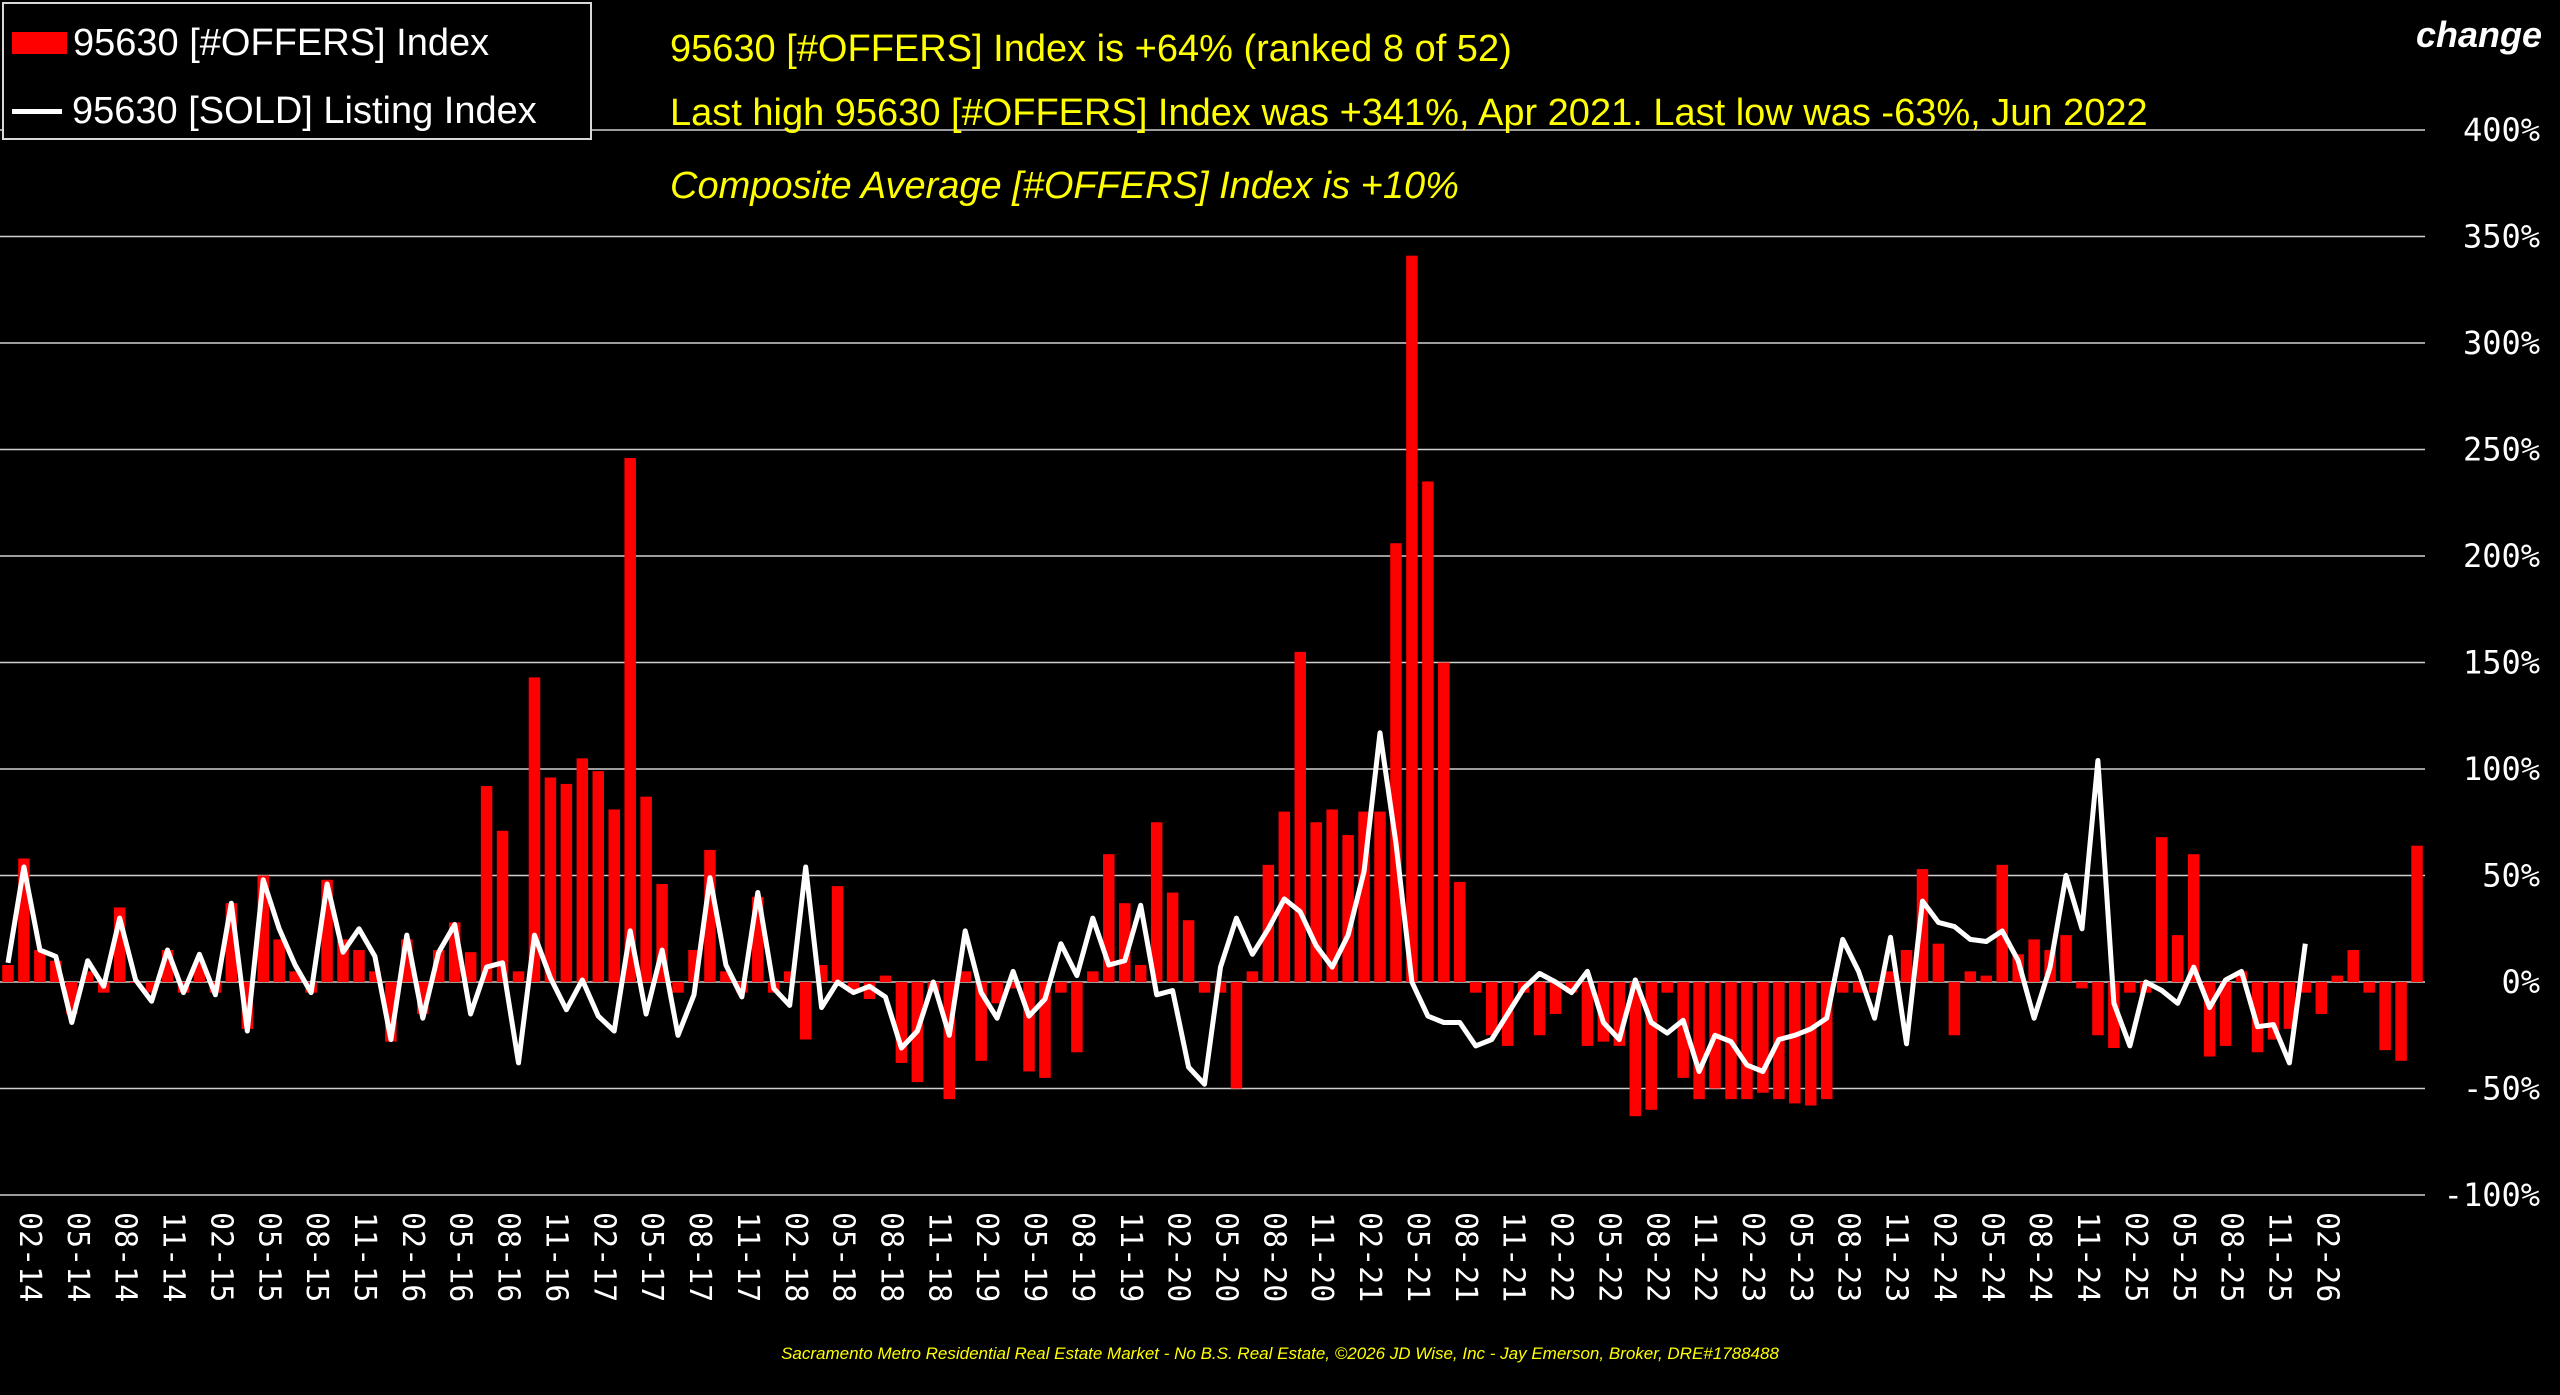  What do you see at coordinates (1130, 1257) in the screenshot?
I see `x-tick-label: 11-19` at bounding box center [1130, 1257].